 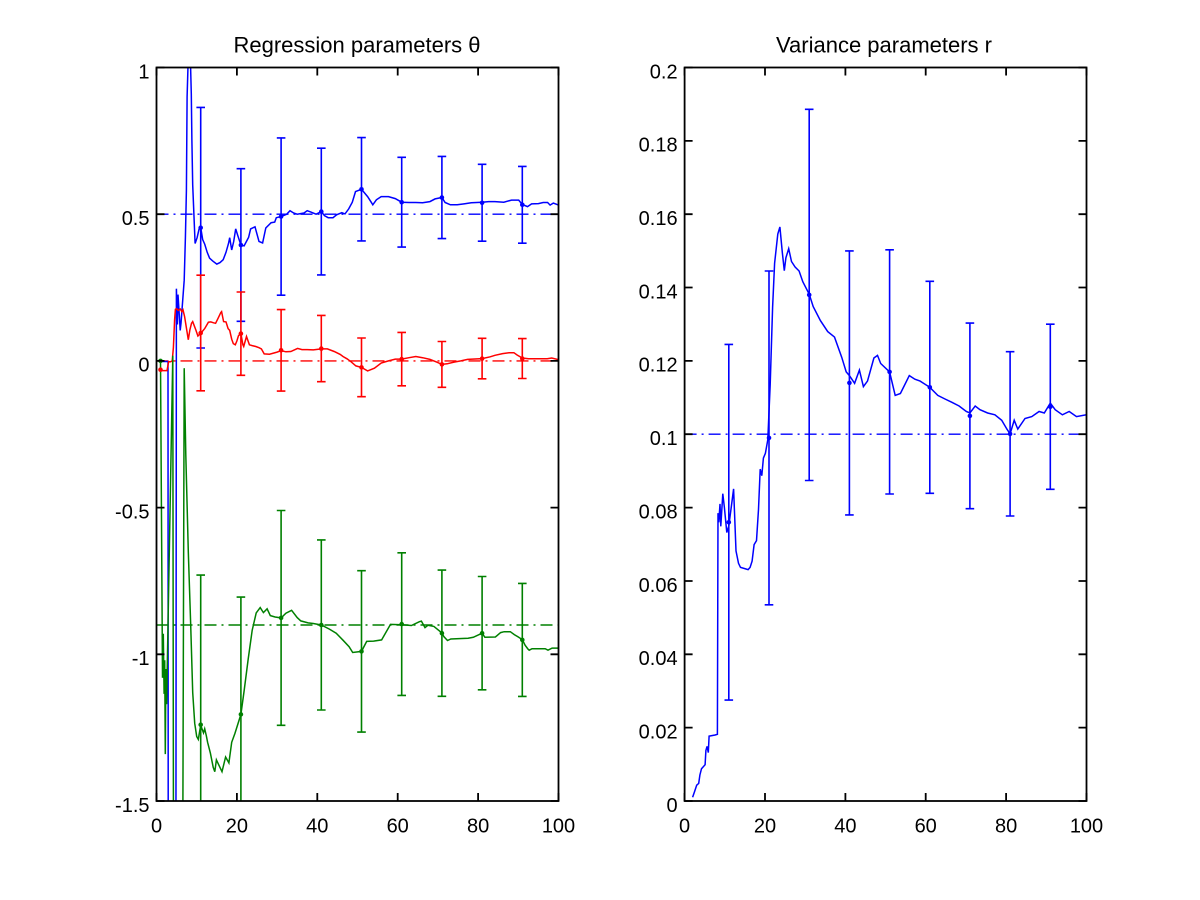 What do you see at coordinates (884, 45) in the screenshot?
I see `svg-text: Variance parameters r` at bounding box center [884, 45].